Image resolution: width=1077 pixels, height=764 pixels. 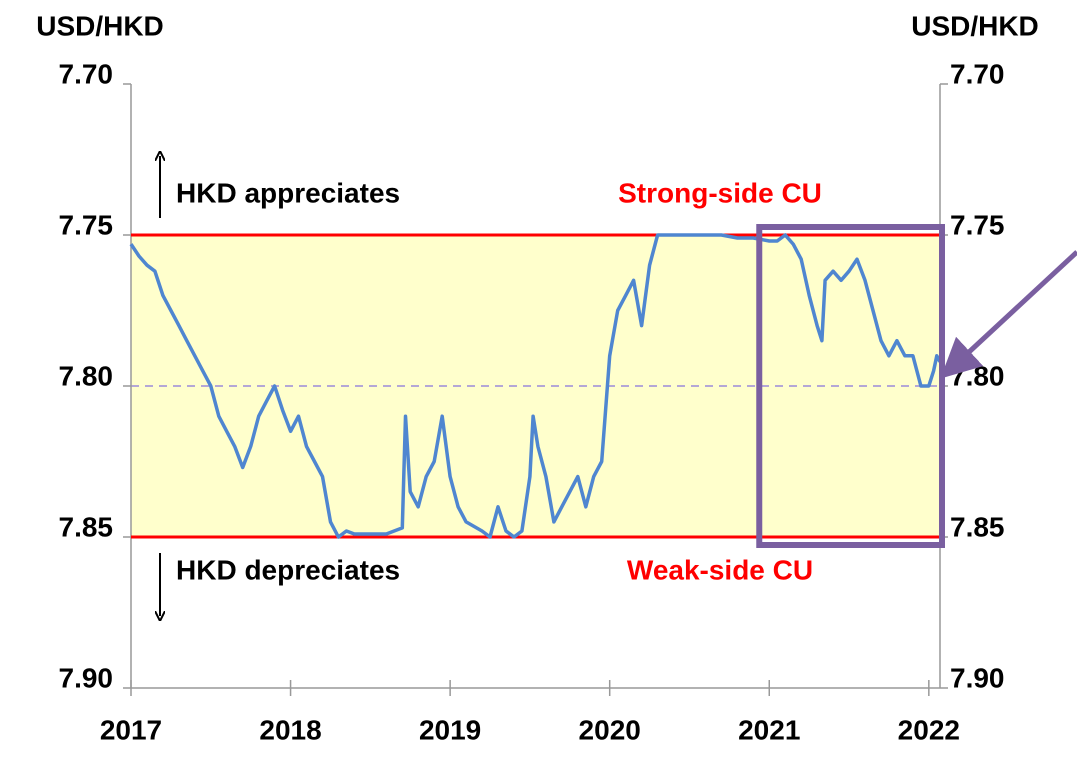 I want to click on x-tick-label: 2019, so click(x=450, y=729).